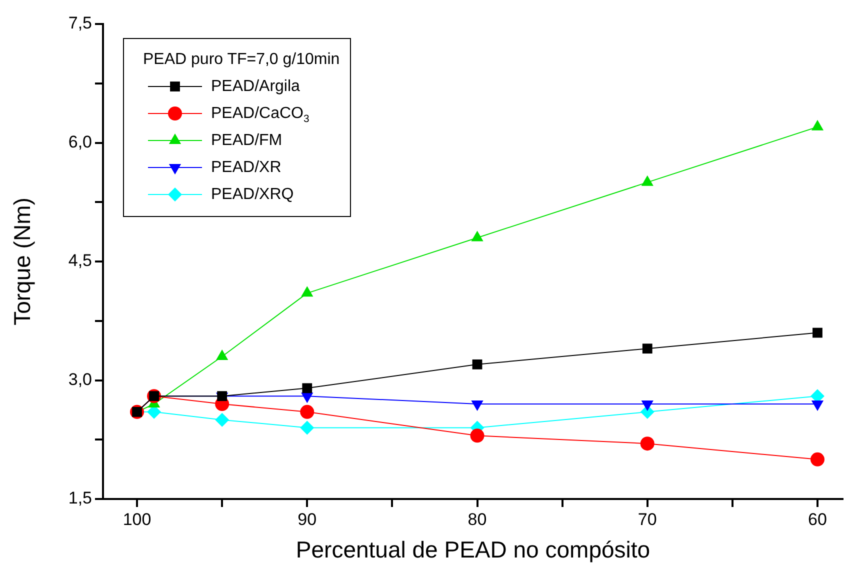  Describe the element at coordinates (80, 142) in the screenshot. I see `y-tick-label: 6,0` at that location.